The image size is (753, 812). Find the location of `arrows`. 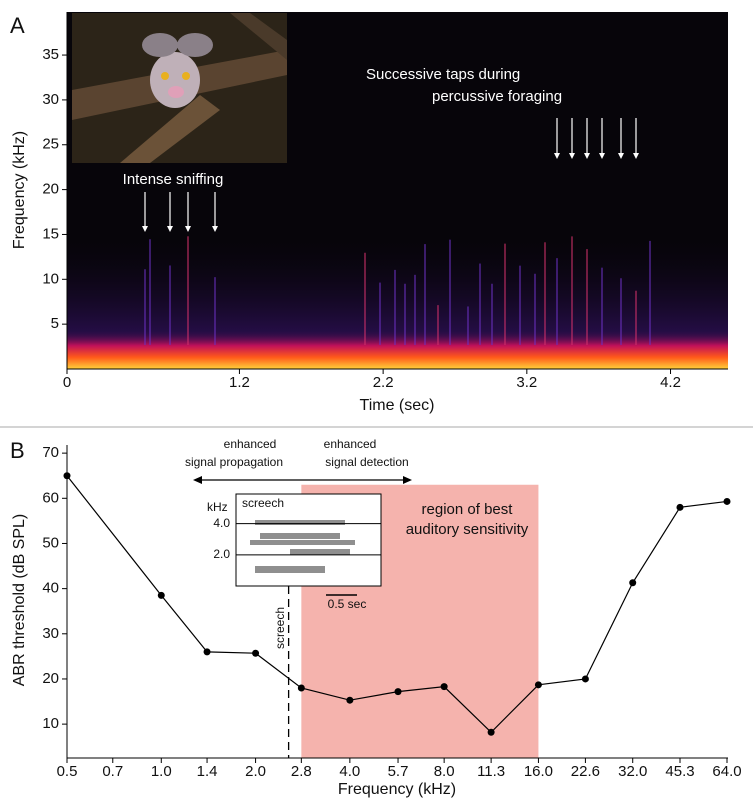

arrows is located at coordinates (390, 175).